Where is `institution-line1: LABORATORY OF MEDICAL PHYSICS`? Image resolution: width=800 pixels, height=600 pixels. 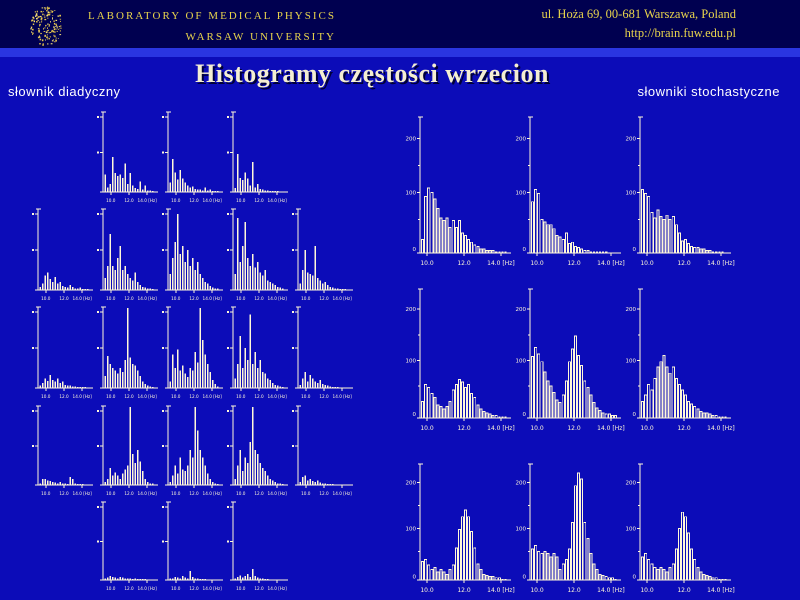
institution-line1: LABORATORY OF MEDICAL PHYSICS is located at coordinates (212, 16).